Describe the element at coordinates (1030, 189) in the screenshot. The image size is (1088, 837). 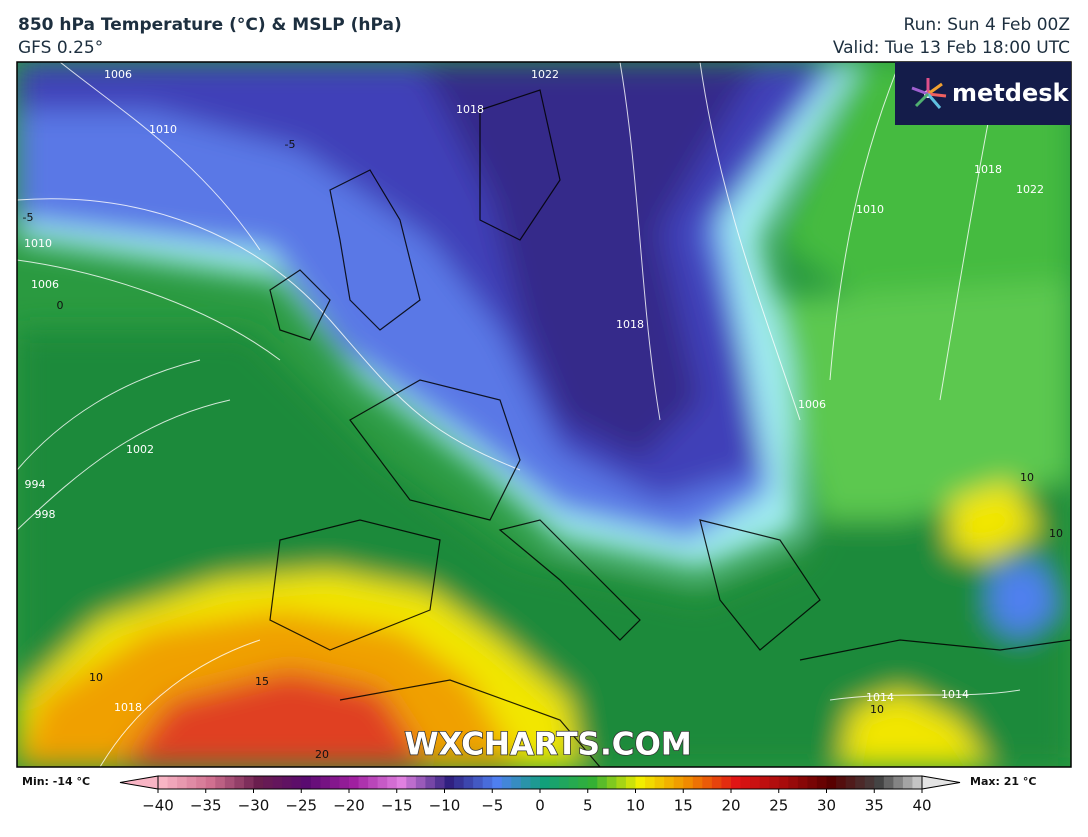
I see `contour-label: 1022` at that location.